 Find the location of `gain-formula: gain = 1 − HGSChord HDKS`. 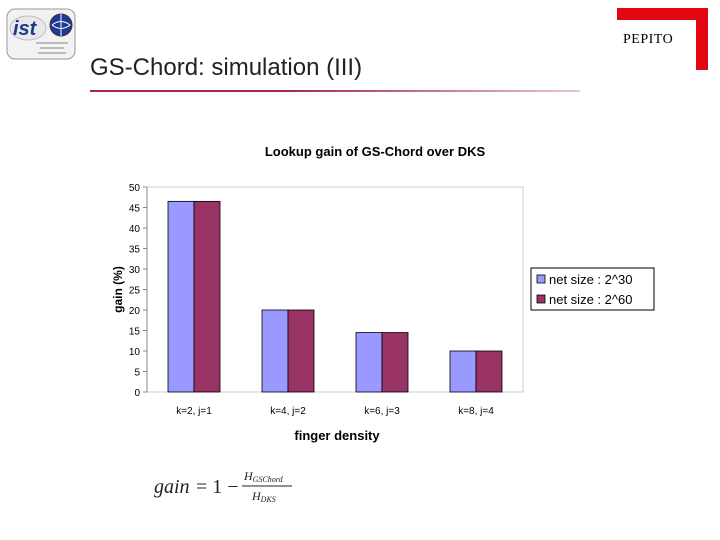

gain-formula: gain = 1 − HGSChord HDKS is located at coordinates (223, 486).